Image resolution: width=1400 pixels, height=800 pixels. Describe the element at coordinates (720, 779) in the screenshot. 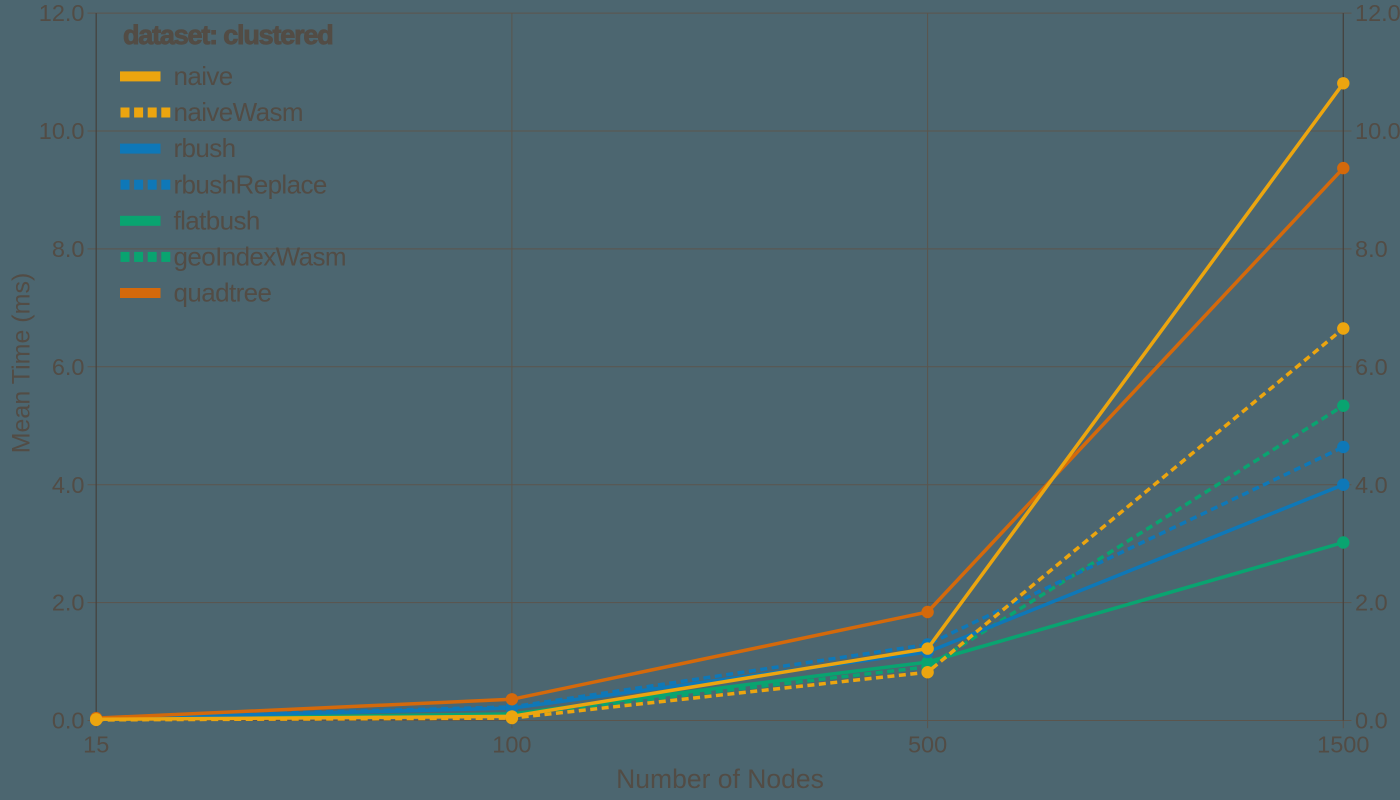

I see `svg-text: Number of Nodes` at that location.